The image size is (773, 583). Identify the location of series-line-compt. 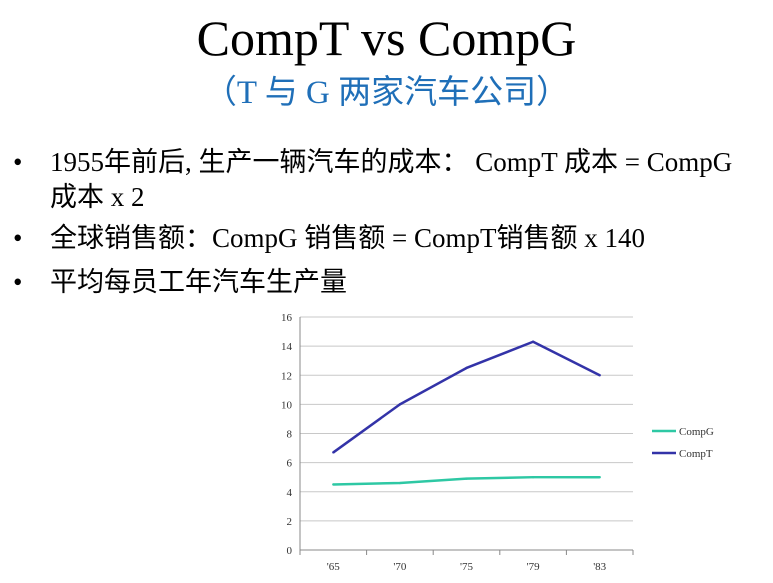
(466, 397).